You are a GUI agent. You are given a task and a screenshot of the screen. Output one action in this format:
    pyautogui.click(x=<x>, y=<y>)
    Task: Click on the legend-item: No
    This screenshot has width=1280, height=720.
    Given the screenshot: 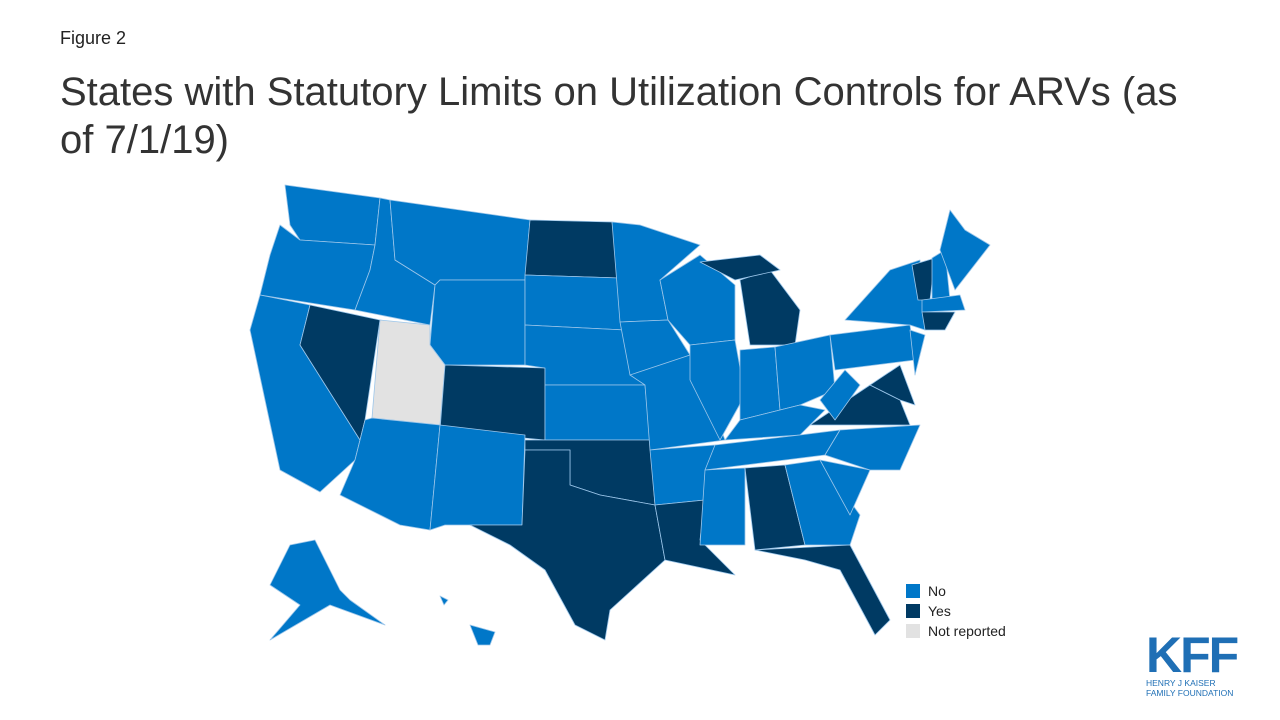 What is the action you would take?
    pyautogui.click(x=956, y=591)
    